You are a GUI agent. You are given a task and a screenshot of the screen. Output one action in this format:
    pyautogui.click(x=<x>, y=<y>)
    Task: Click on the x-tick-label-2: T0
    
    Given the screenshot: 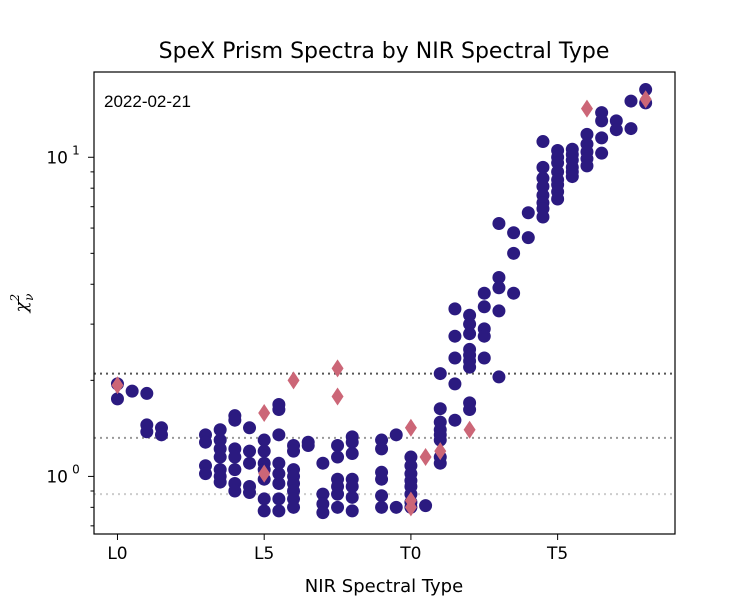 What is the action you would take?
    pyautogui.click(x=410, y=554)
    